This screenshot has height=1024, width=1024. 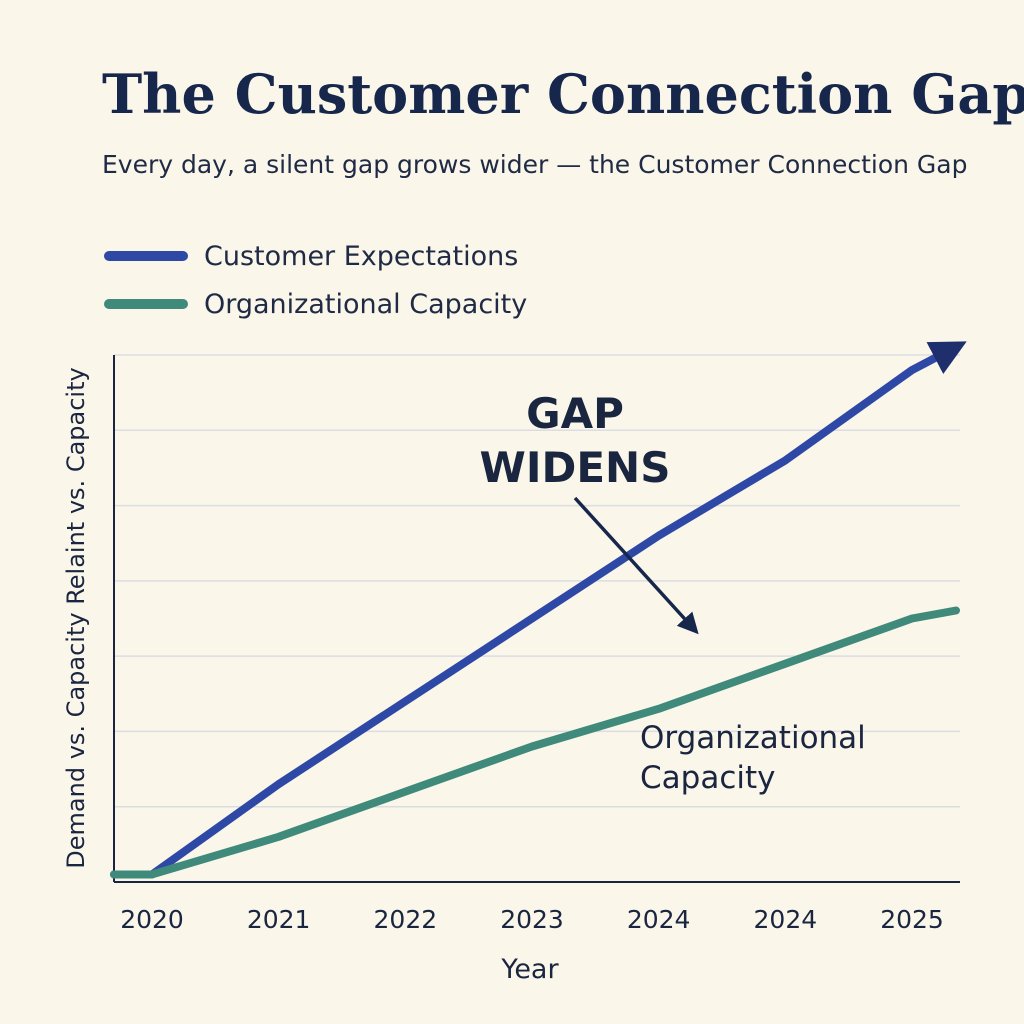 I want to click on x-tick-labels: 2020 2021 2022 2023 2024 2024 2025, so click(x=532, y=919).